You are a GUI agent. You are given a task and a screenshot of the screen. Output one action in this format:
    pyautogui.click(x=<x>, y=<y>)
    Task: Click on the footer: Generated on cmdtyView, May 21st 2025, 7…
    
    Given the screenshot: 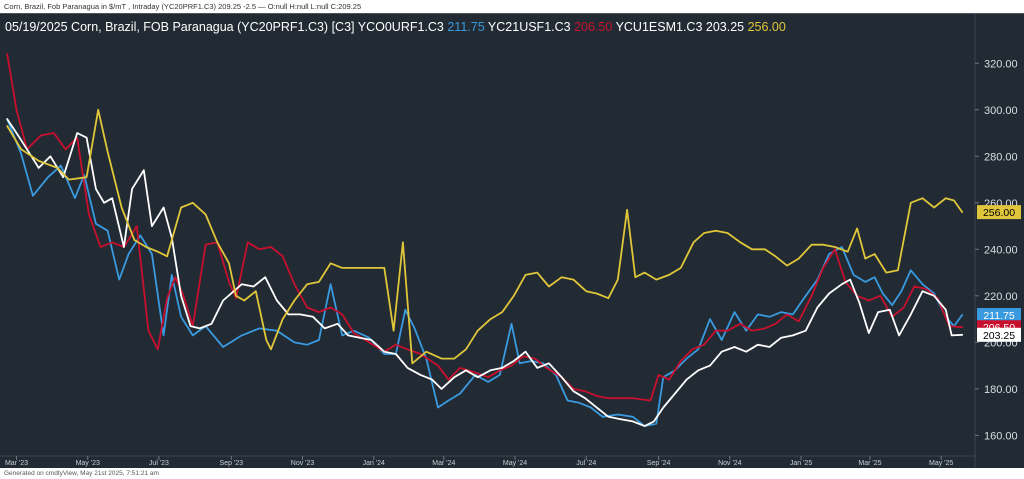 What is the action you would take?
    pyautogui.click(x=512, y=473)
    